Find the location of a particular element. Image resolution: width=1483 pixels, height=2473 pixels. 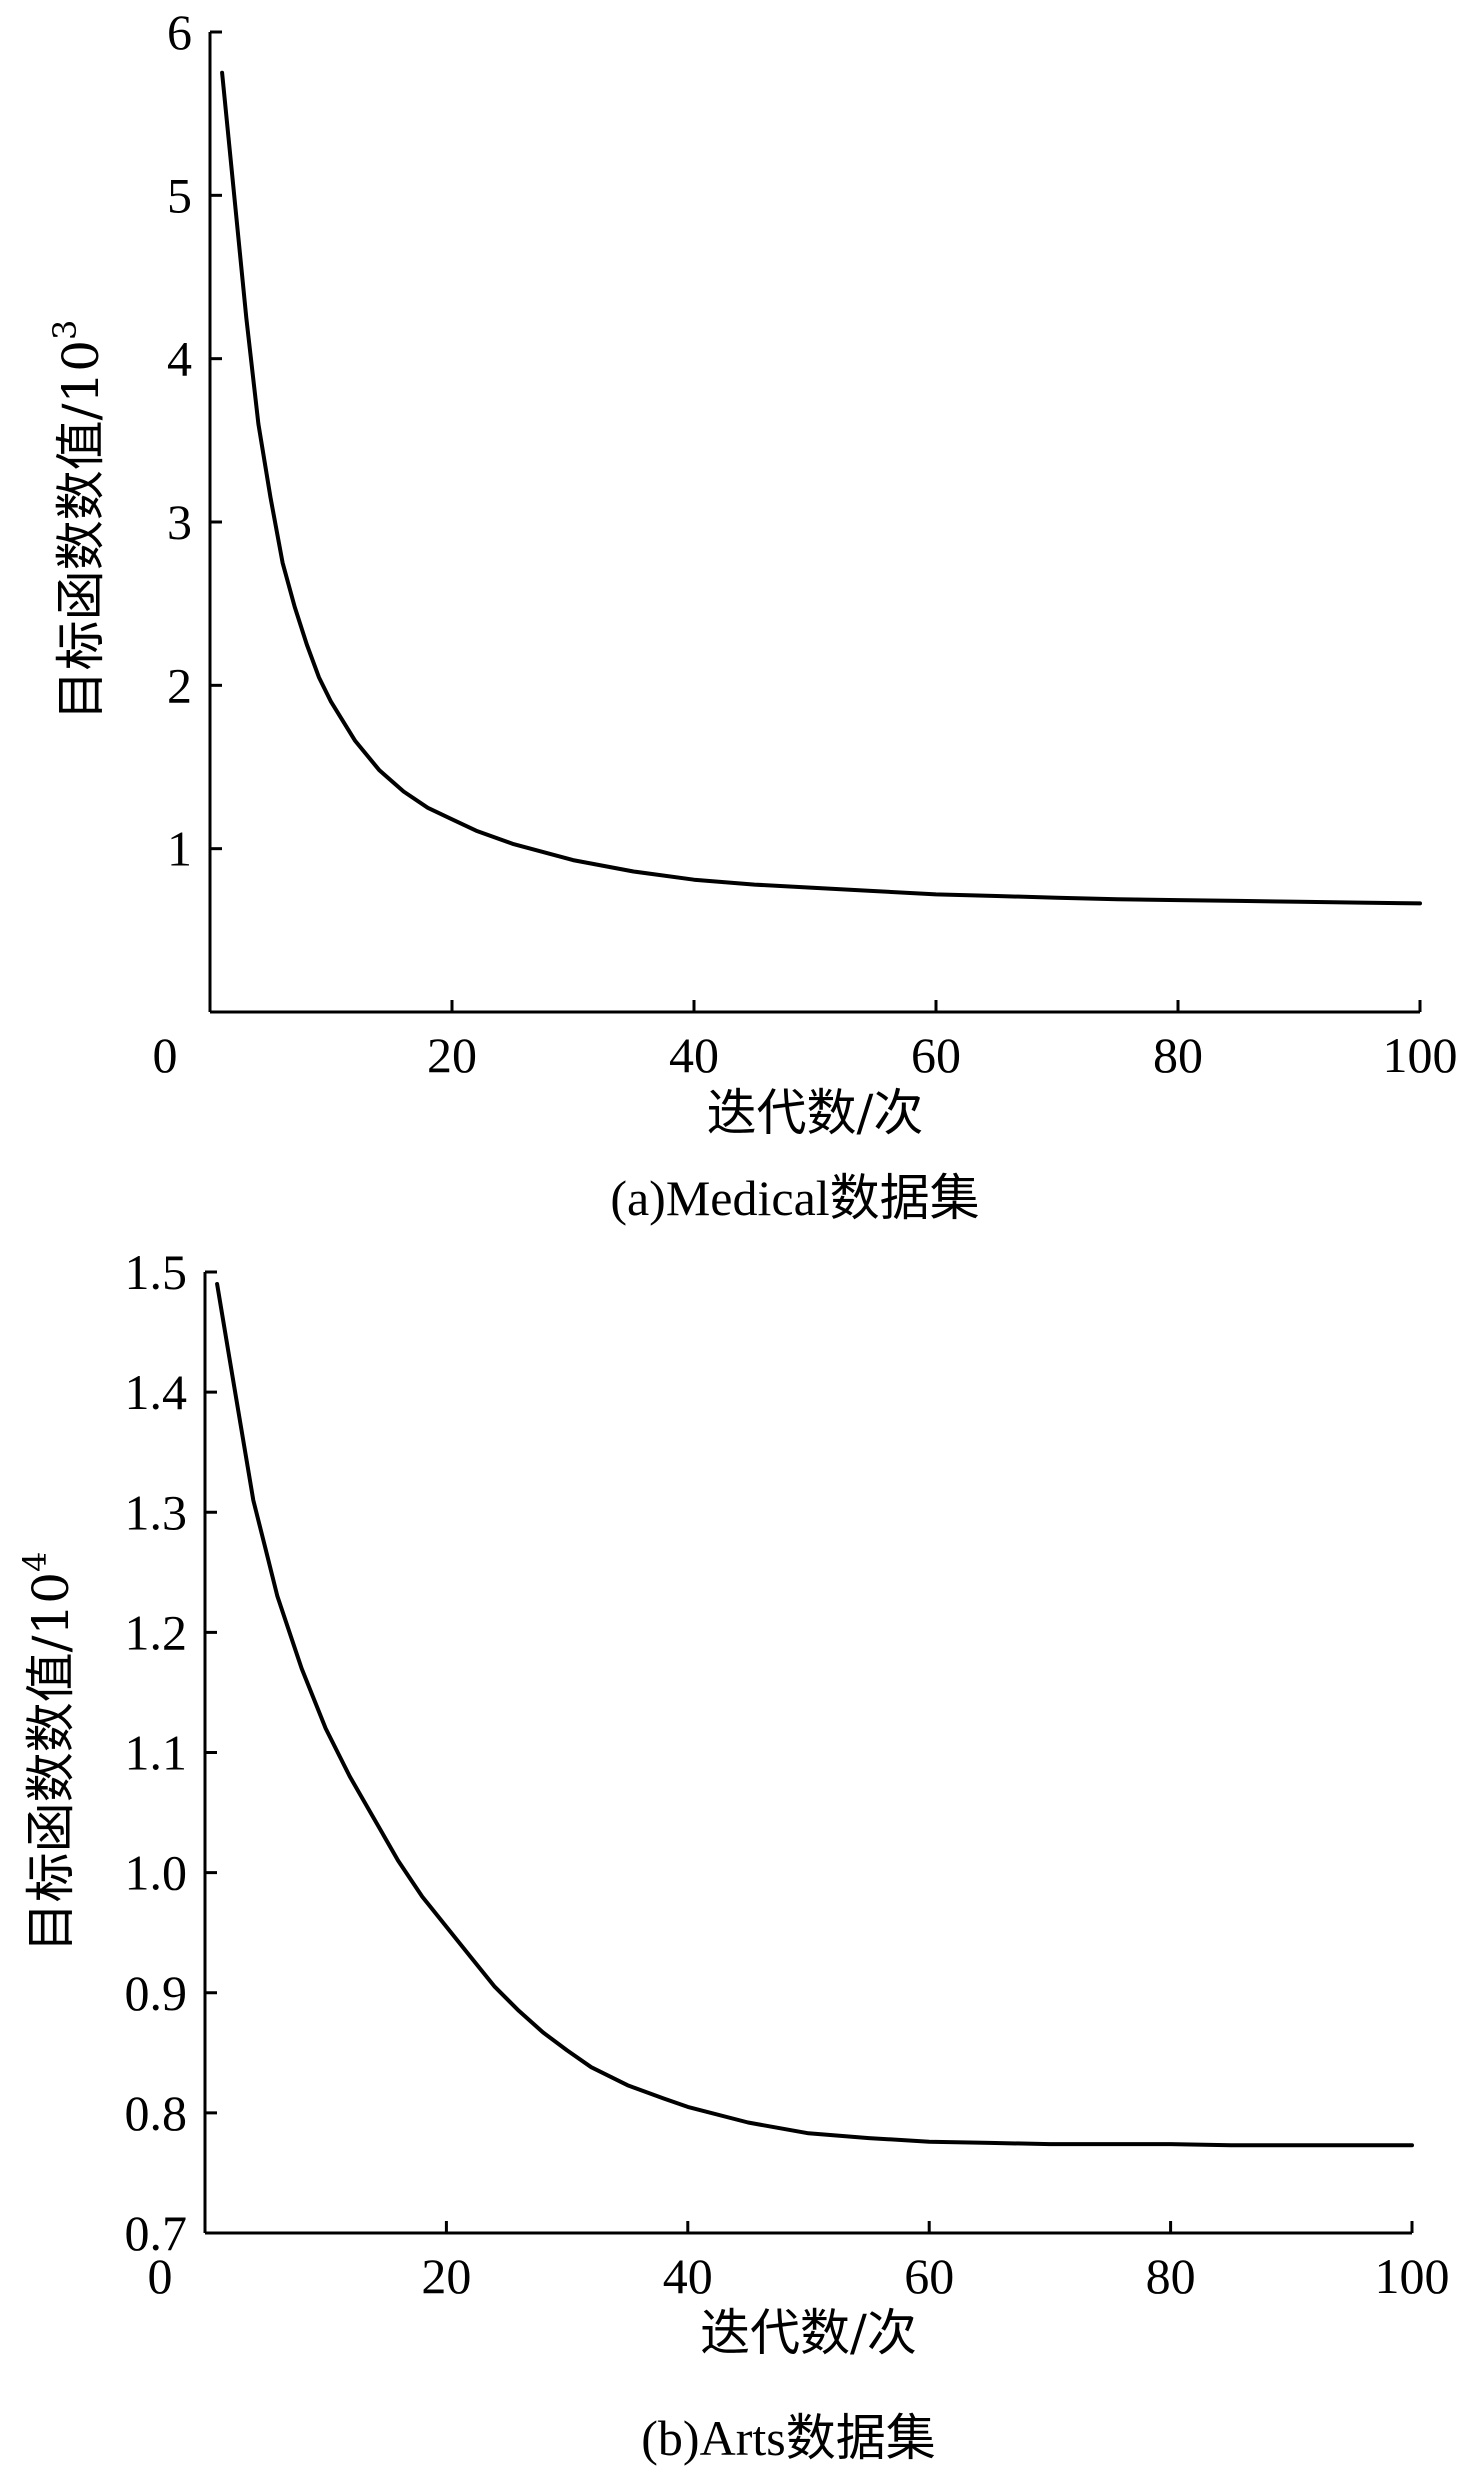

y-tick-label: 5 is located at coordinates (179, 195).